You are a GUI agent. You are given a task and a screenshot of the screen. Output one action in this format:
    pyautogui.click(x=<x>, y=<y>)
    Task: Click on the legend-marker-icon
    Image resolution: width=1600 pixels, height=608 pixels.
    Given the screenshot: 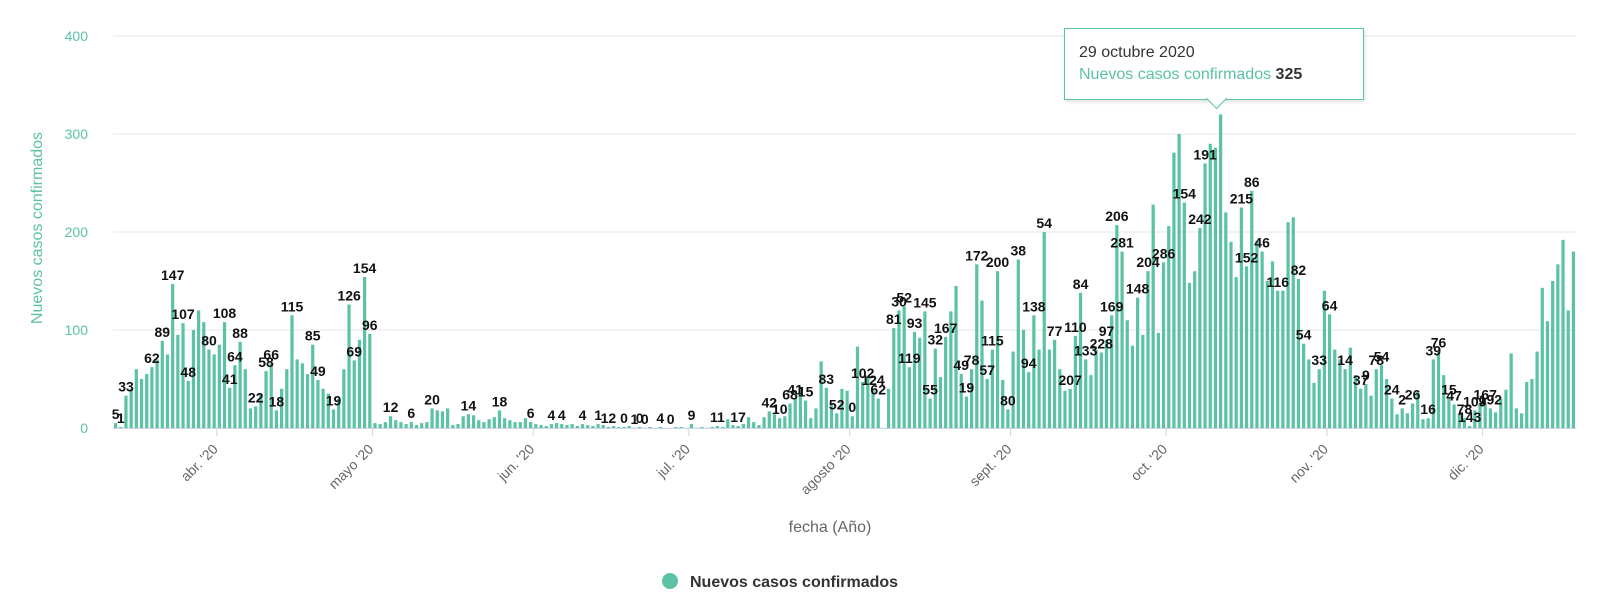 What is the action you would take?
    pyautogui.click(x=670, y=581)
    